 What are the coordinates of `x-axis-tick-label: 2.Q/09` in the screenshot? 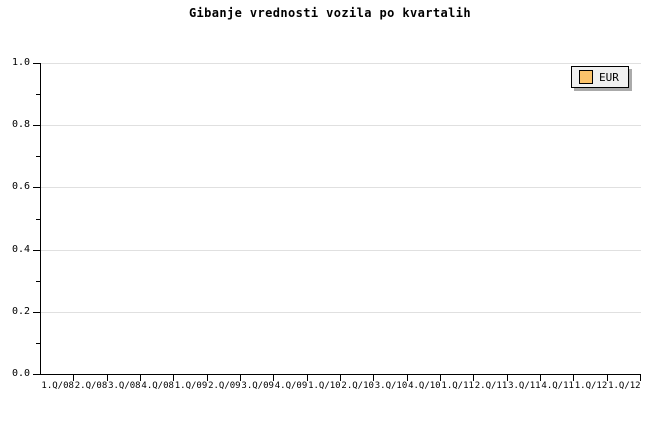 It's located at (224, 386).